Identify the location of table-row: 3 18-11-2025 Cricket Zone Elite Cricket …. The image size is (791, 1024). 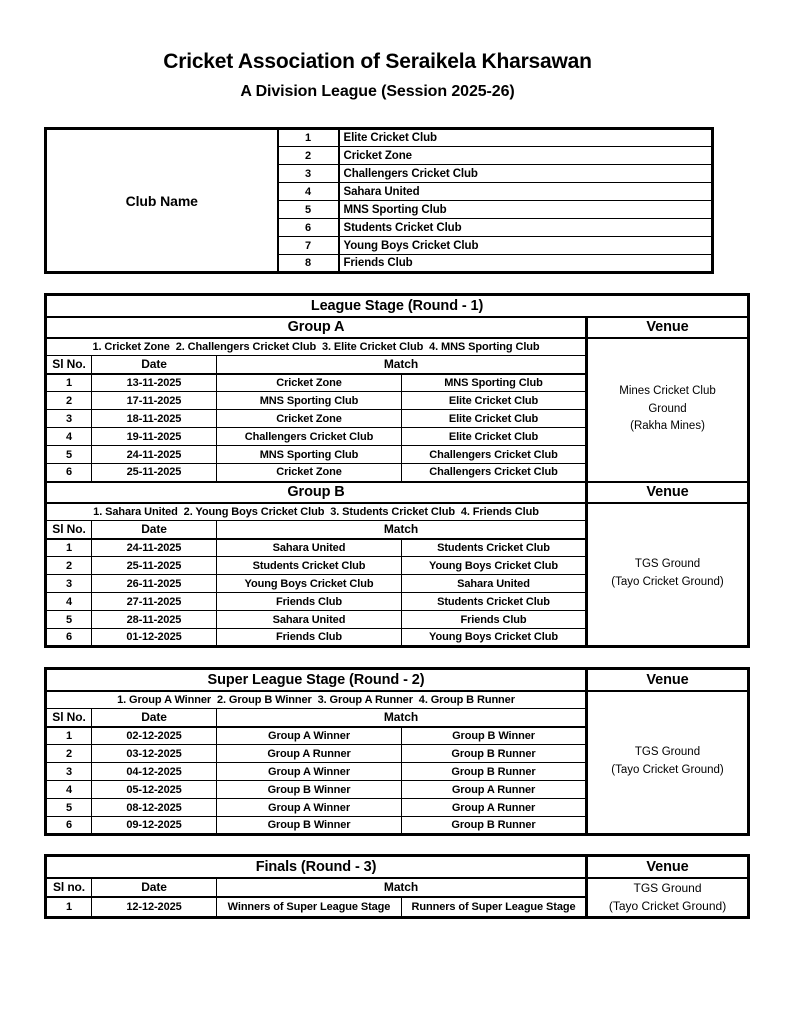
(397, 418).